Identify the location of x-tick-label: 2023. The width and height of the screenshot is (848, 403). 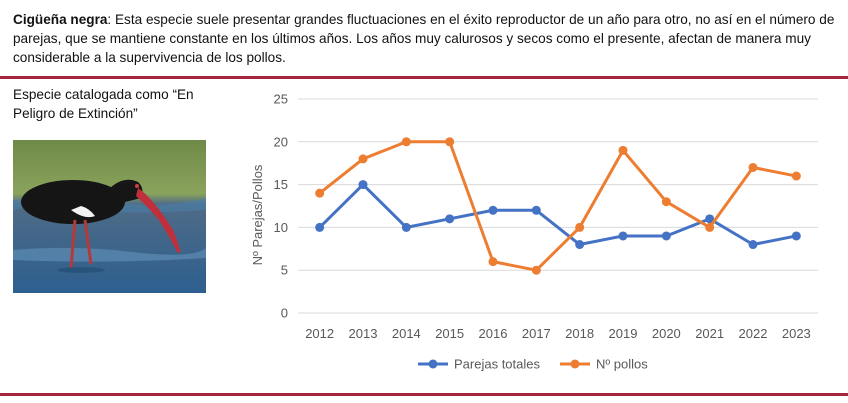
(796, 333).